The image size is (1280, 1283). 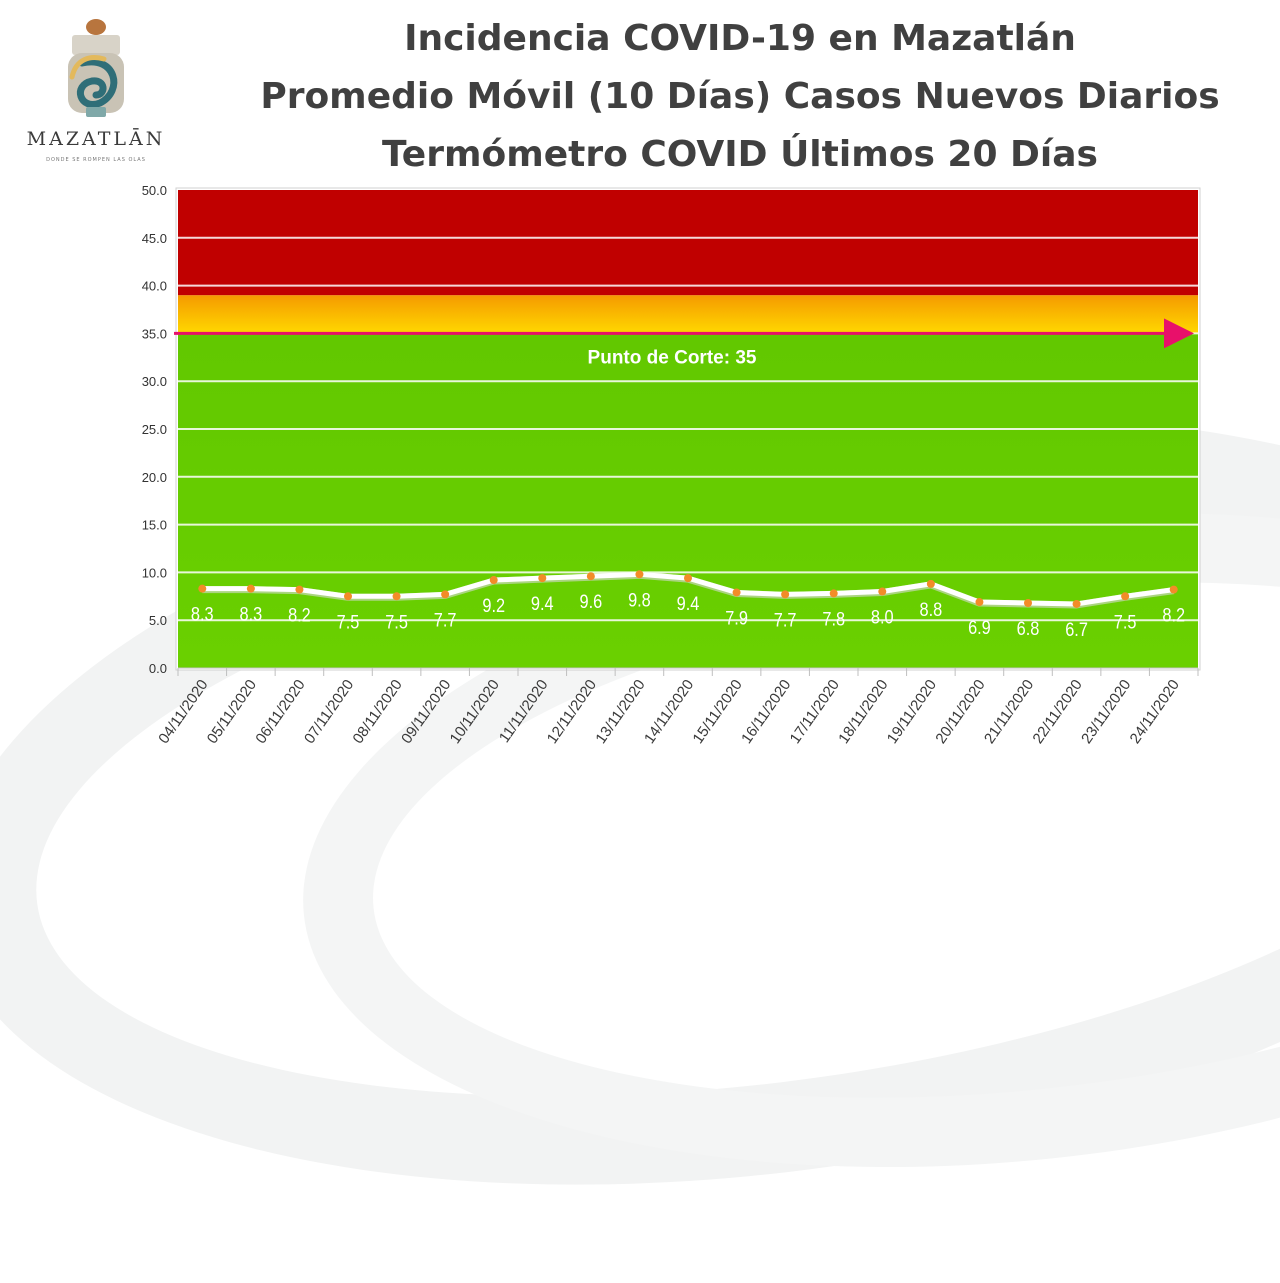 I want to click on zone-yellow, so click(x=688, y=314).